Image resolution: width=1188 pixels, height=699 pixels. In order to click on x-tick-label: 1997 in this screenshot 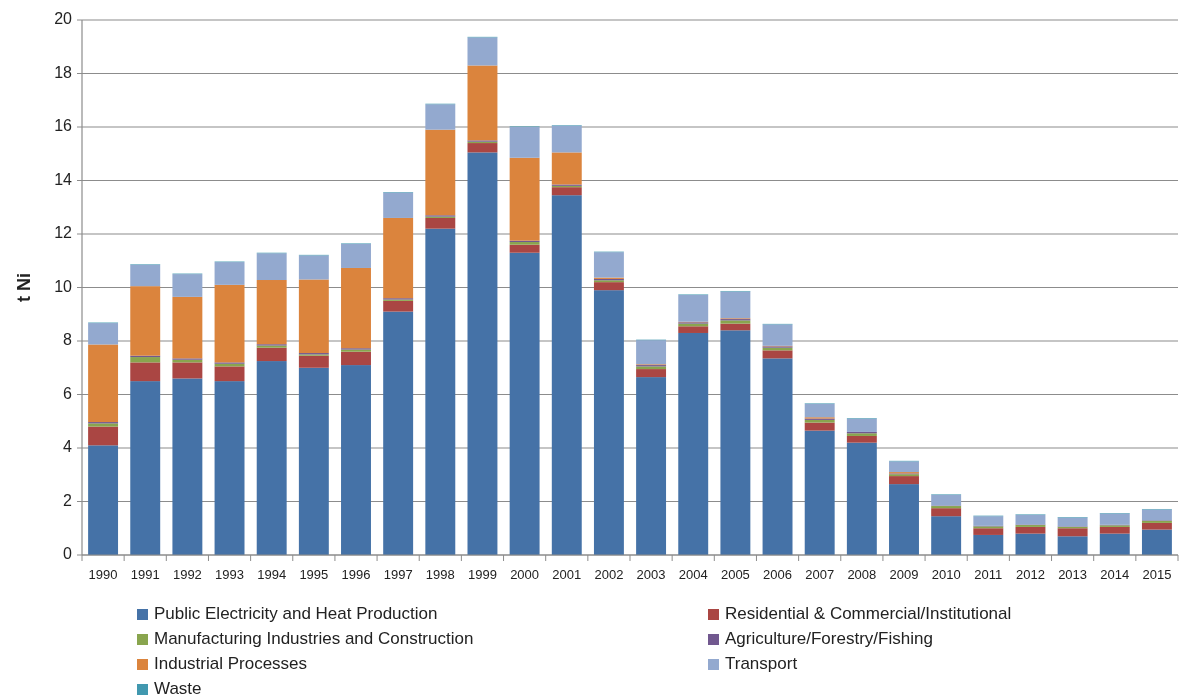, I will do `click(398, 574)`.